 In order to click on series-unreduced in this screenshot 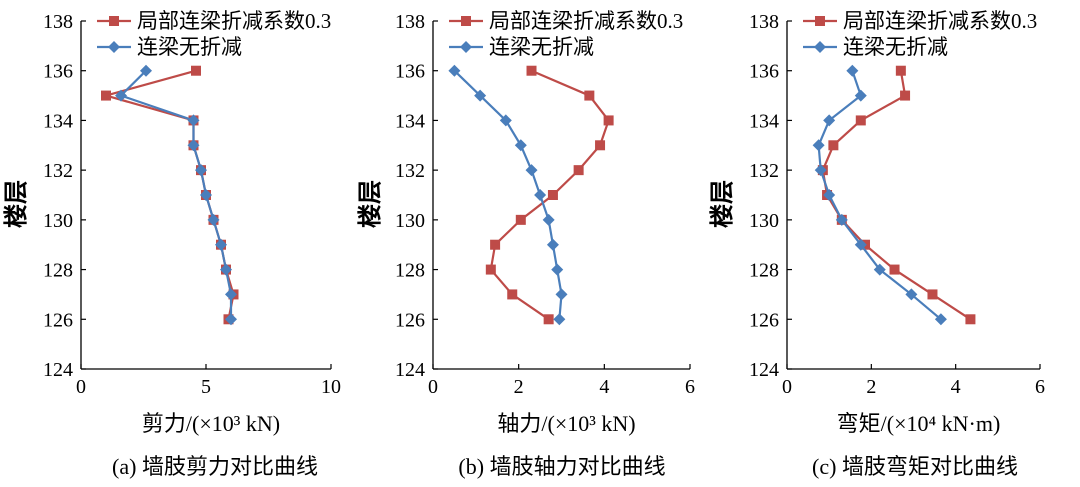, I will do `click(508, 195)`.